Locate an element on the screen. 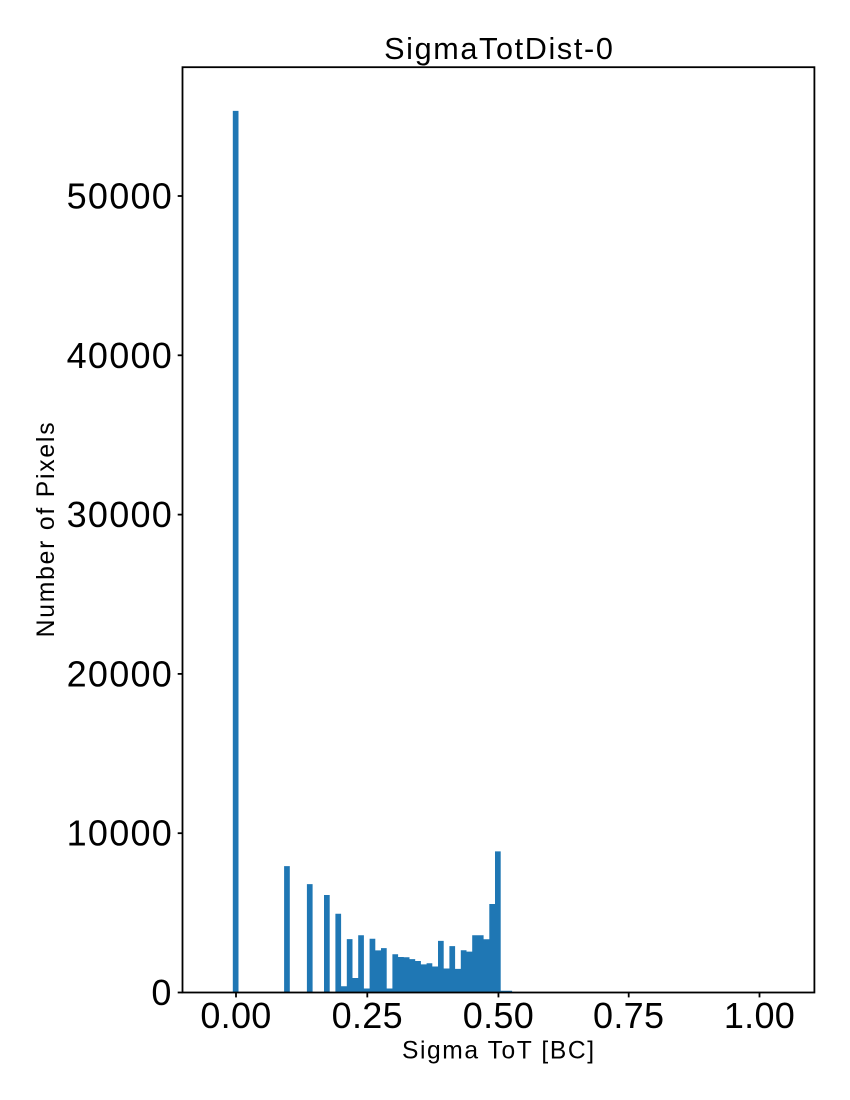 The image size is (850, 1100). svg-text: 50000 is located at coordinates (120, 196).